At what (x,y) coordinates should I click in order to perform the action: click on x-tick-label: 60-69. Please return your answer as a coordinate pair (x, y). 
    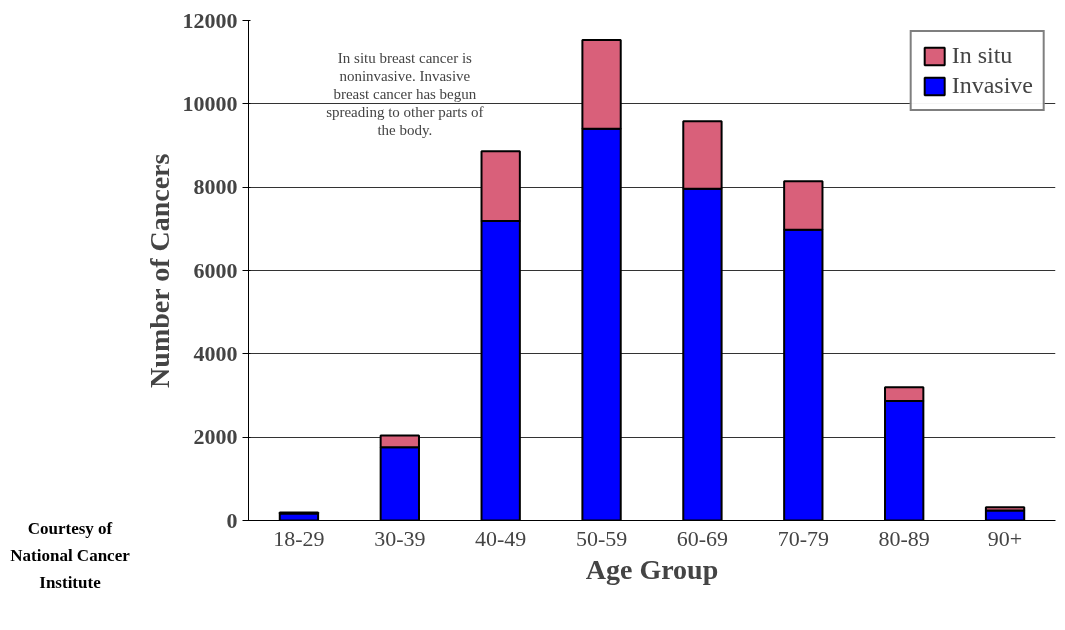
    Looking at the image, I should click on (702, 538).